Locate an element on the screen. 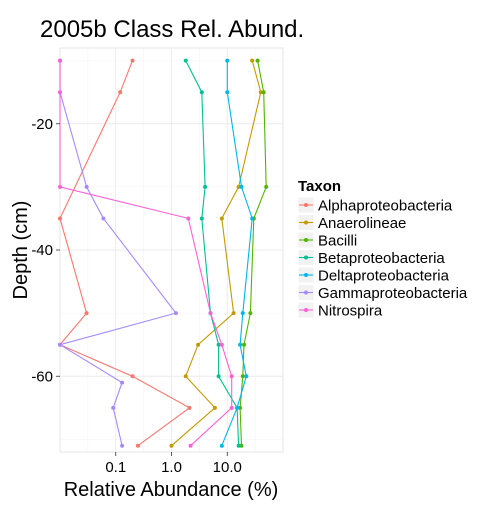  legend-marker-bacilli is located at coordinates (306, 240).